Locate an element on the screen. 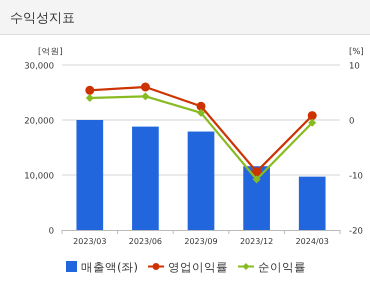 The image size is (370, 285). x-tick-label: 2023/09 is located at coordinates (201, 241).